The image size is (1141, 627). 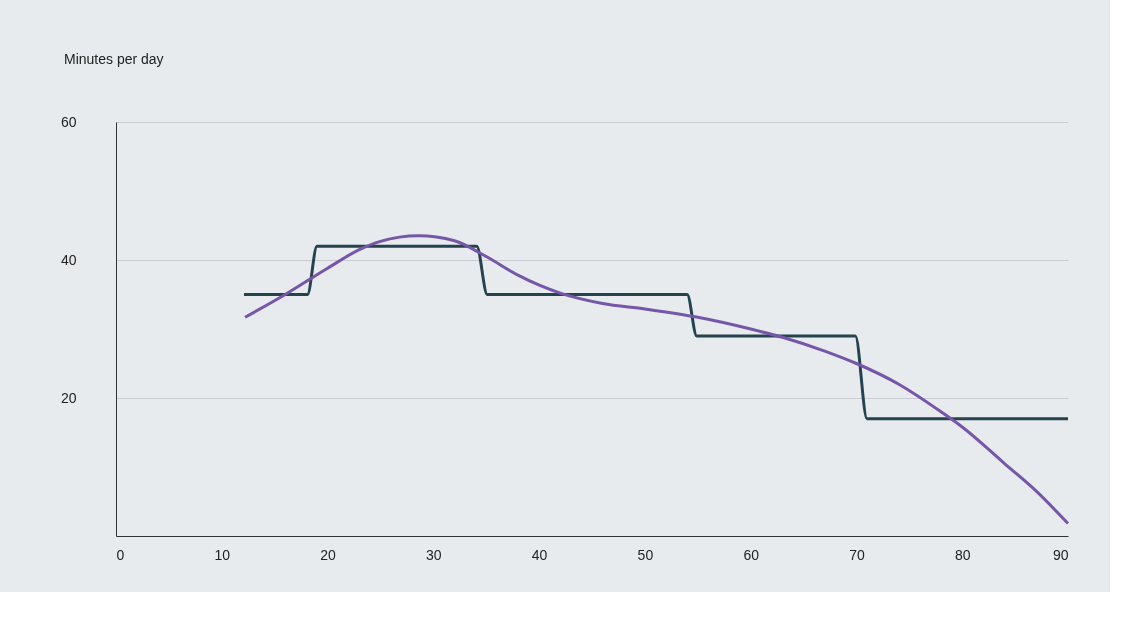 I want to click on x-tick-label: 0, so click(x=120, y=554).